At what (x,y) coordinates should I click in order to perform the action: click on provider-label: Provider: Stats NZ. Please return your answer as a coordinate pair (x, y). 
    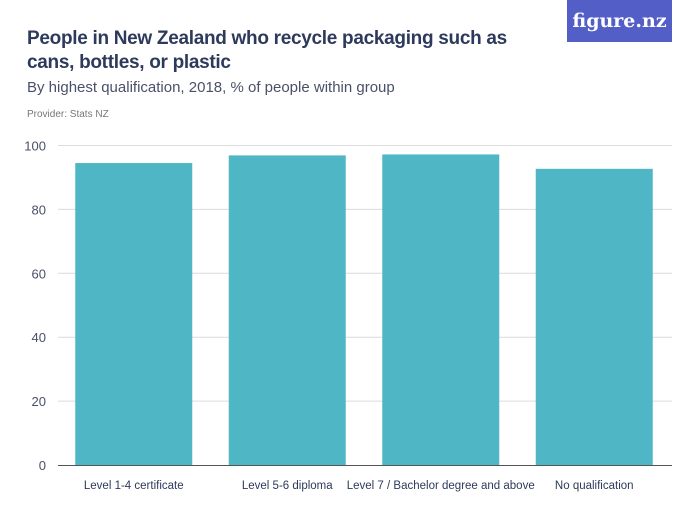
    Looking at the image, I should click on (68, 114).